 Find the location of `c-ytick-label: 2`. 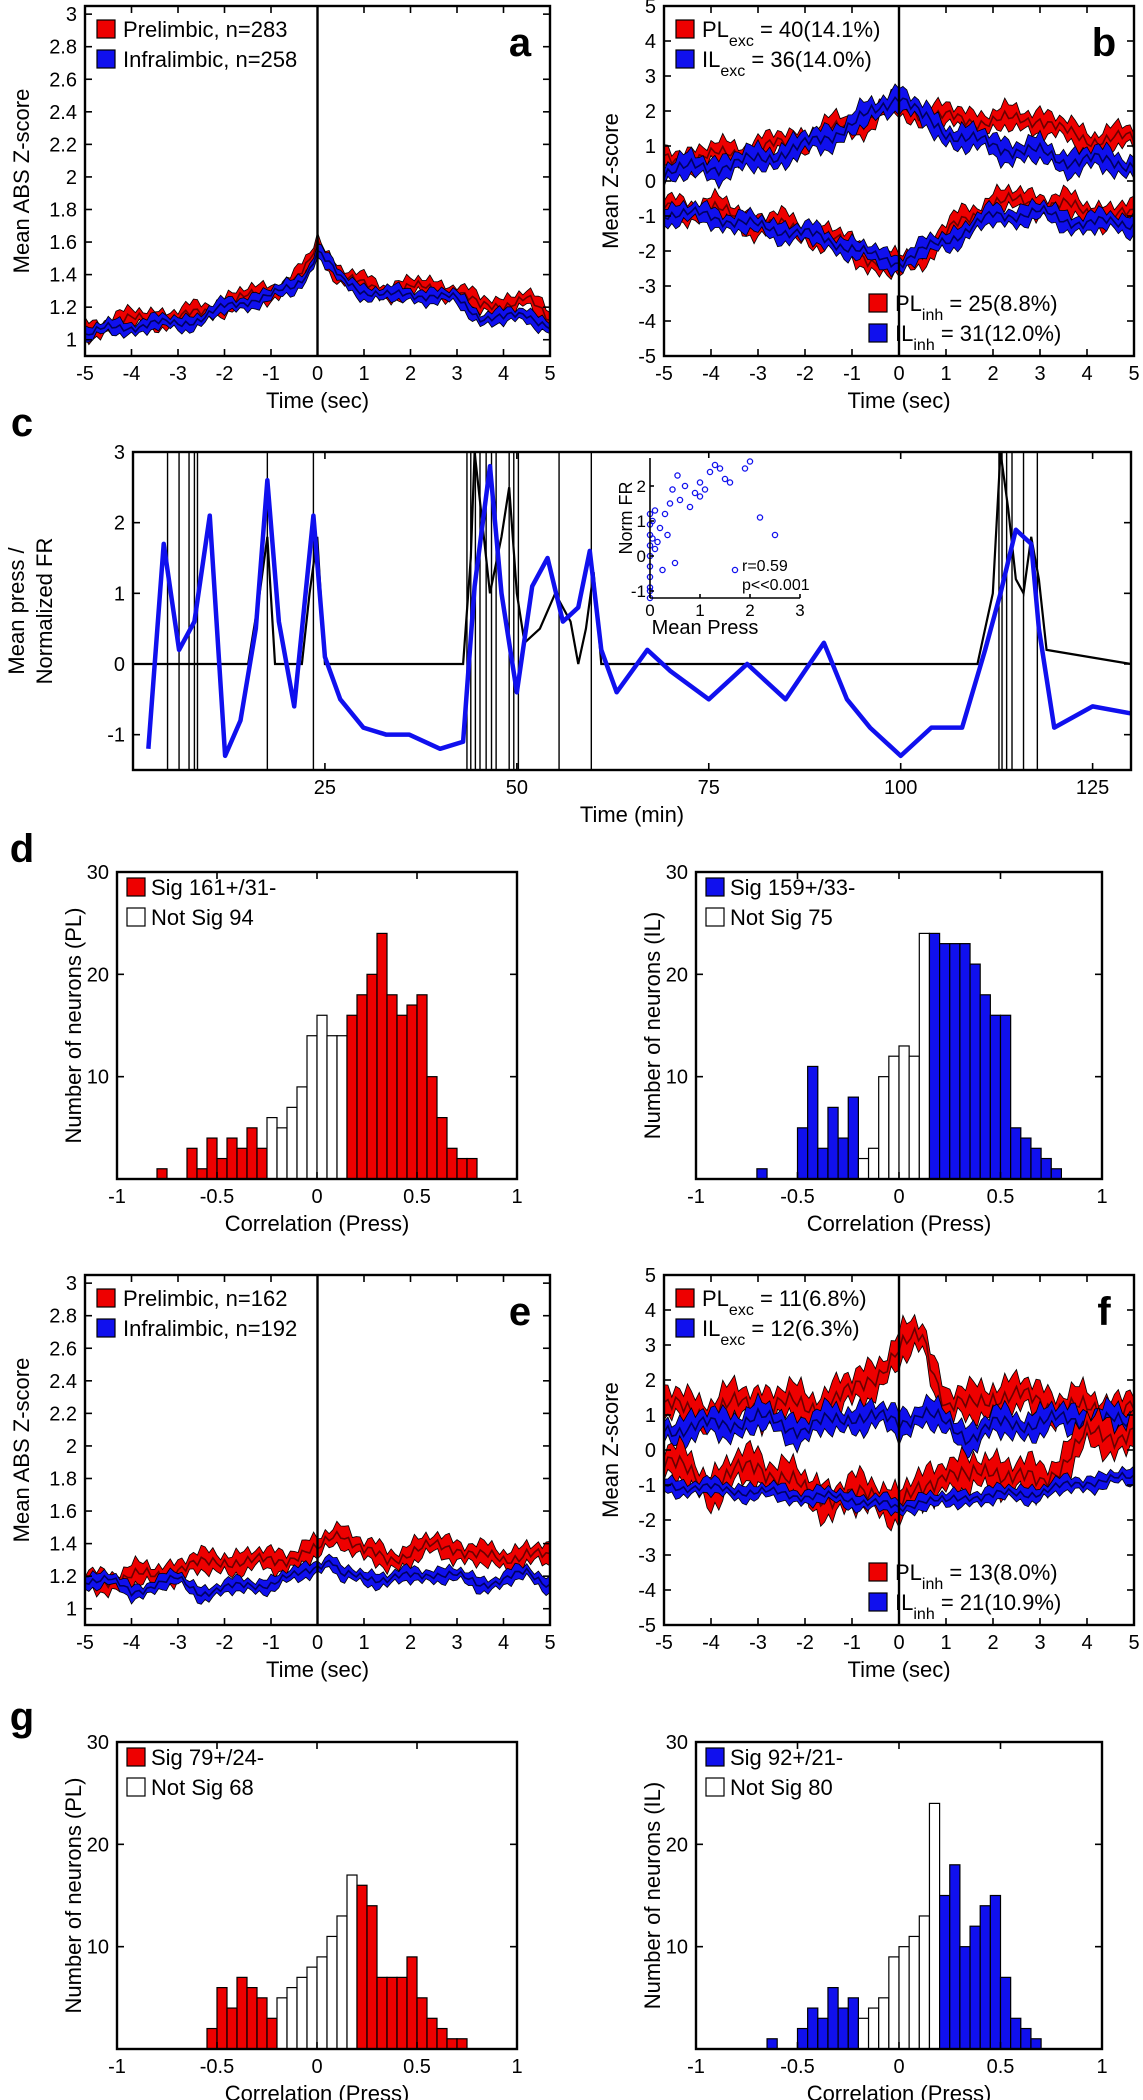

c-ytick-label: 2 is located at coordinates (119, 524).